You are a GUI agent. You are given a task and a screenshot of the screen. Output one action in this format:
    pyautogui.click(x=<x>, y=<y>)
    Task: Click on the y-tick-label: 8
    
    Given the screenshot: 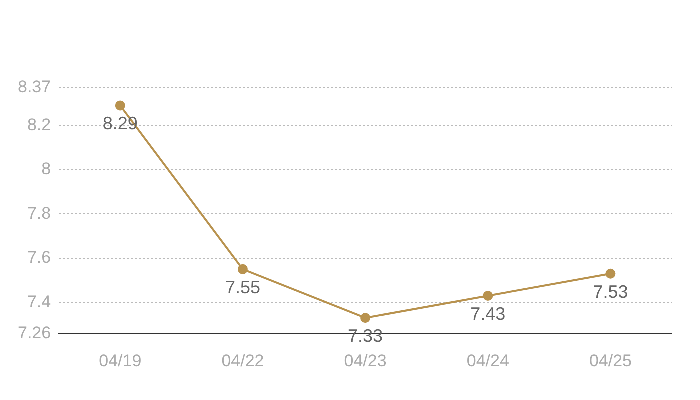 What is the action you would take?
    pyautogui.click(x=47, y=169)
    